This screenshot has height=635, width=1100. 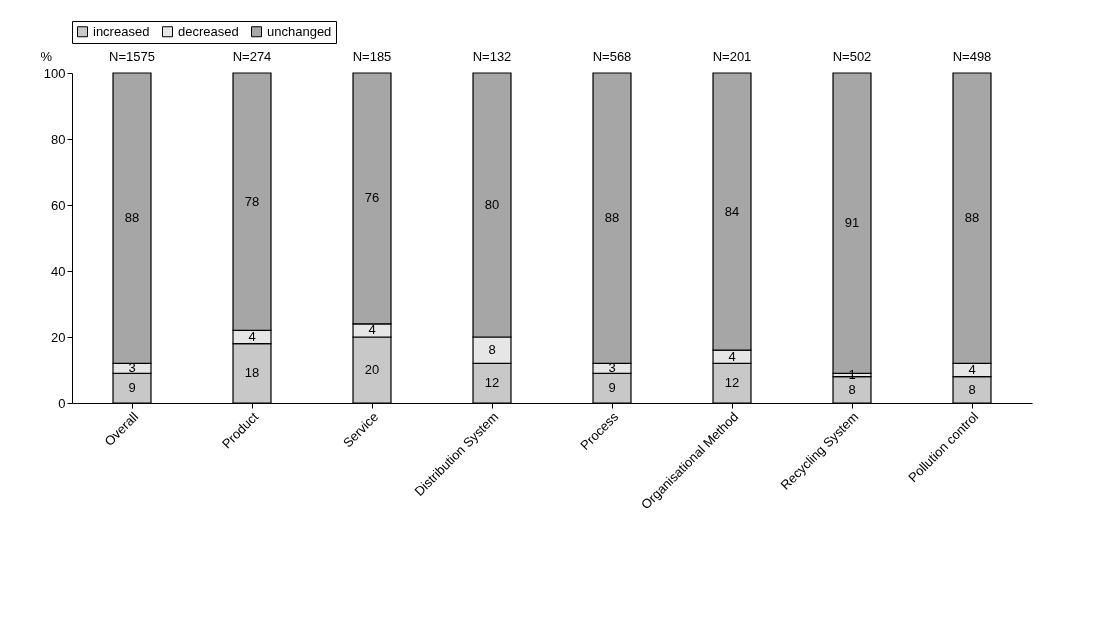 What do you see at coordinates (58, 271) in the screenshot?
I see `y-tick-label: 40` at bounding box center [58, 271].